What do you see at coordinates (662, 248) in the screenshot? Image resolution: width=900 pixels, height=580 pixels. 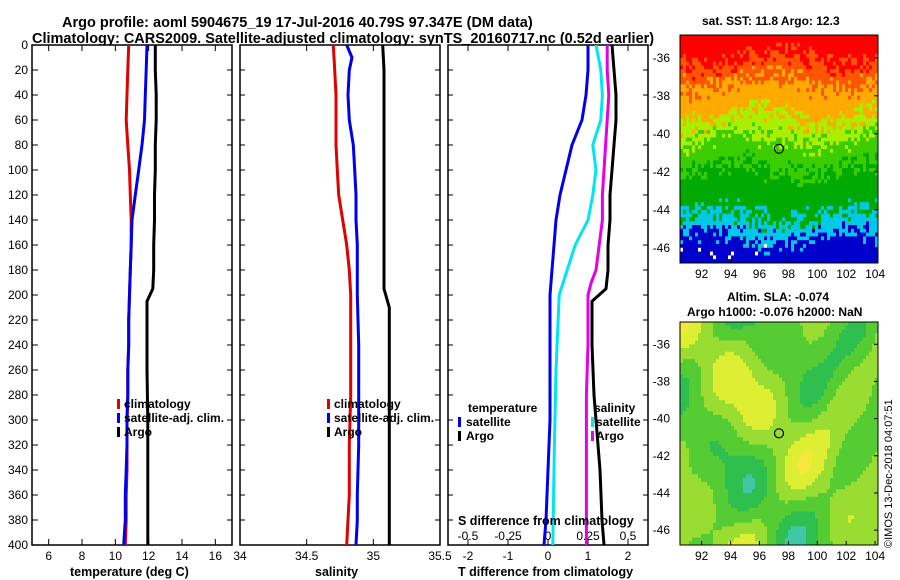 I see `map-y-tick-label: -46` at bounding box center [662, 248].